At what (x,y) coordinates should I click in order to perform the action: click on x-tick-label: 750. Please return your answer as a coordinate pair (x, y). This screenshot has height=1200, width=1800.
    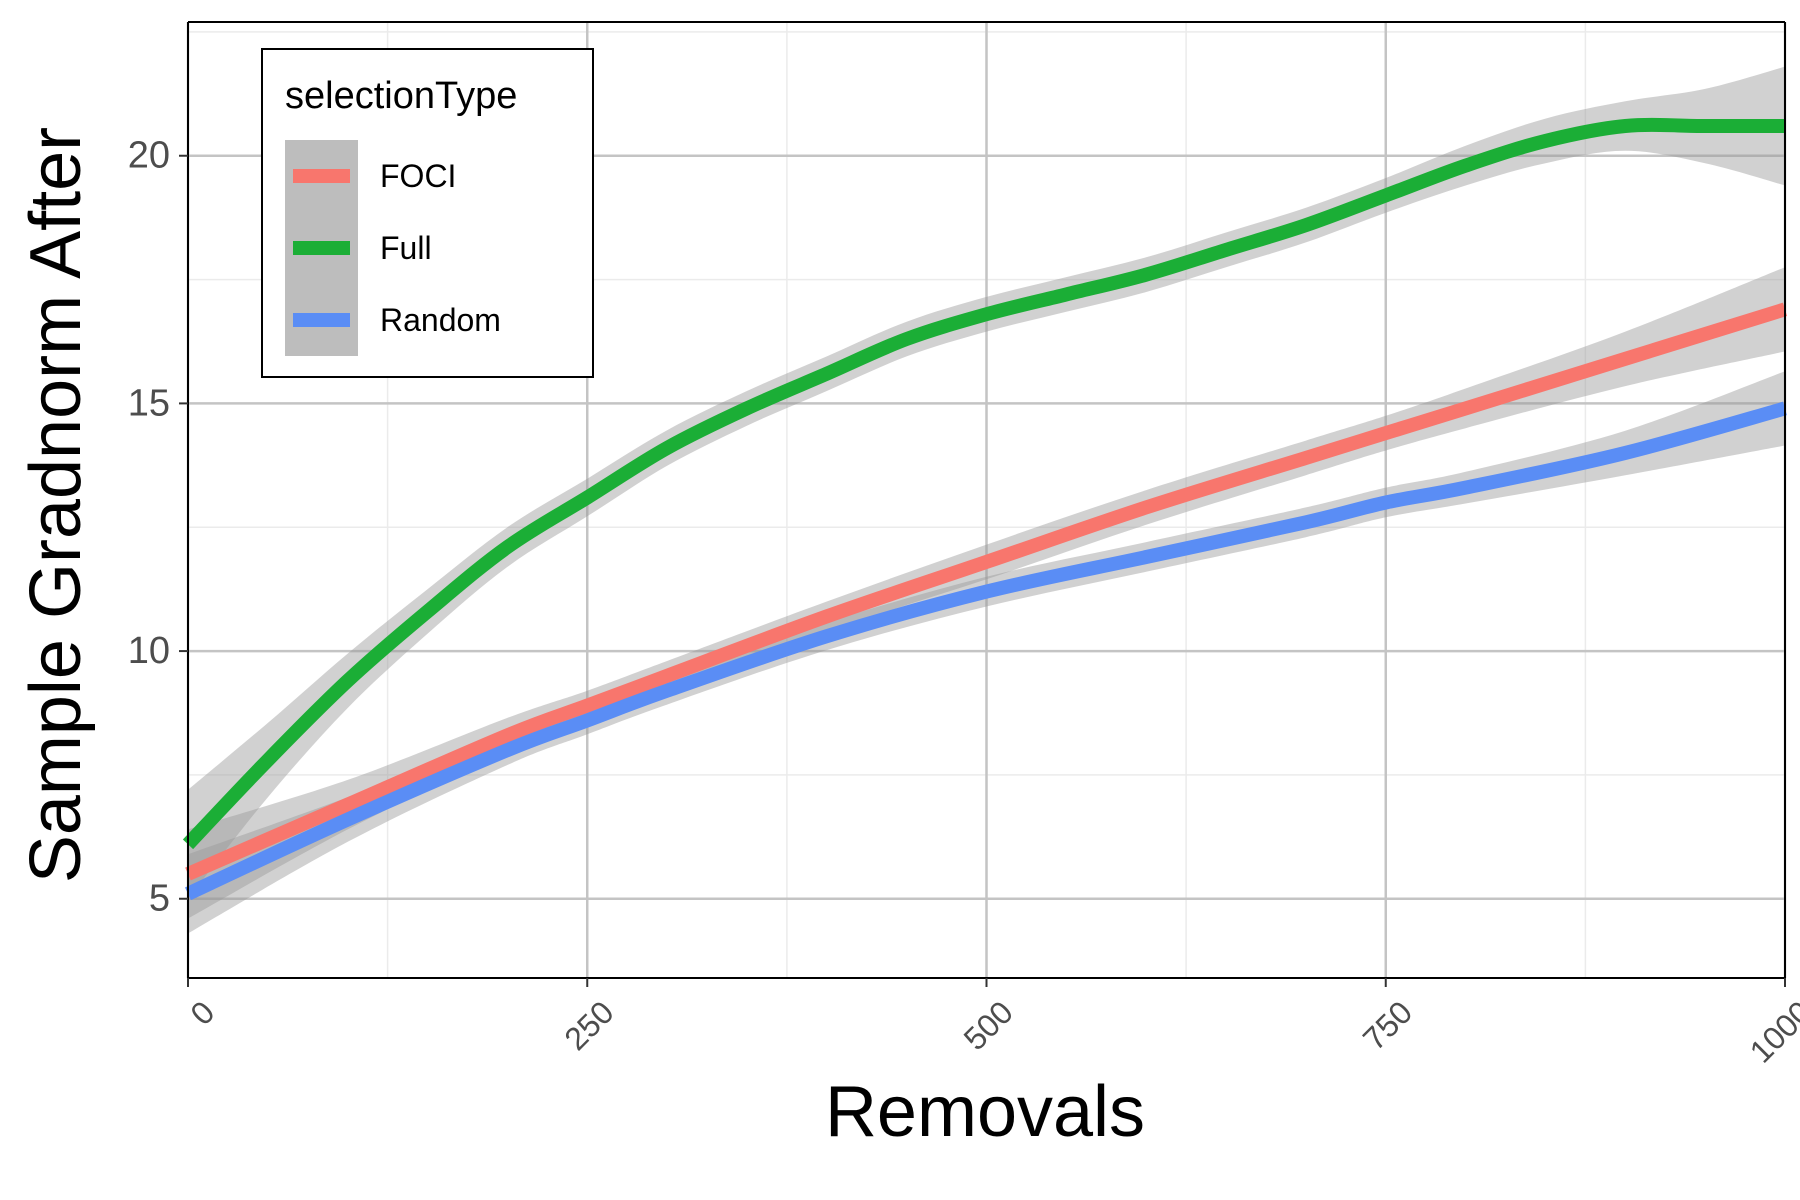
    Looking at the image, I should click on (1387, 1025).